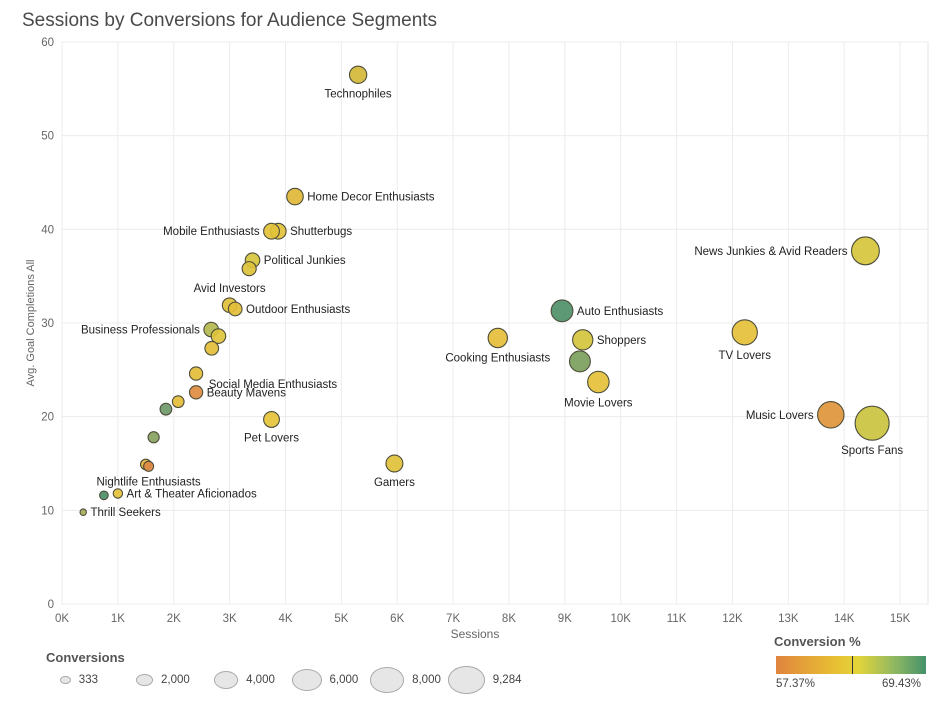  Describe the element at coordinates (47, 43) in the screenshot. I see `y-tick-label: 60` at that location.